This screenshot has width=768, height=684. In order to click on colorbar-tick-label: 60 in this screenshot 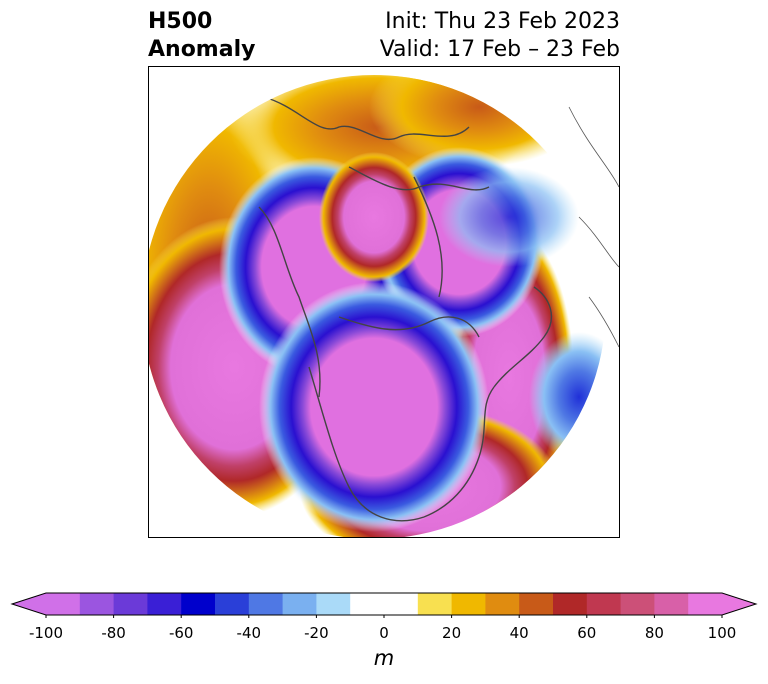, I will do `click(587, 633)`.